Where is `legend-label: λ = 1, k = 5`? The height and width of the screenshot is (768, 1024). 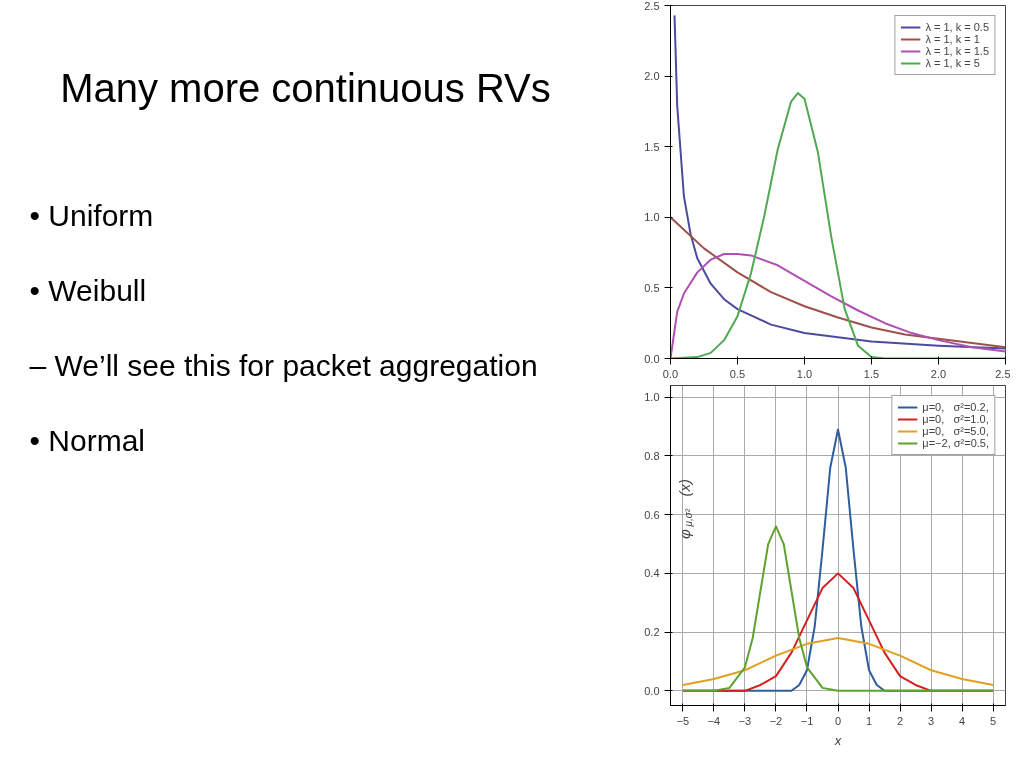 legend-label: λ = 1, k = 5 is located at coordinates (952, 63).